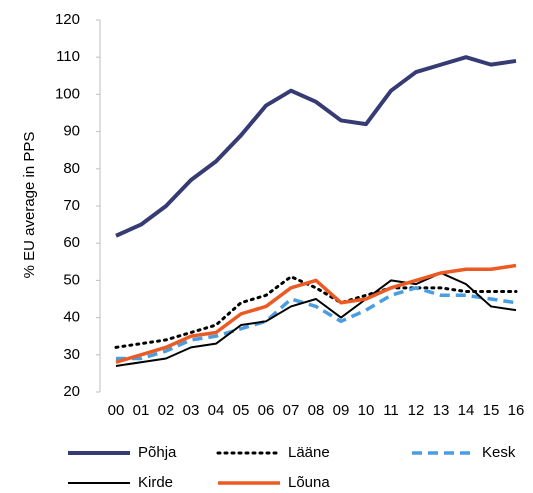  What do you see at coordinates (366, 410) in the screenshot?
I see `x-tick-label: 10` at bounding box center [366, 410].